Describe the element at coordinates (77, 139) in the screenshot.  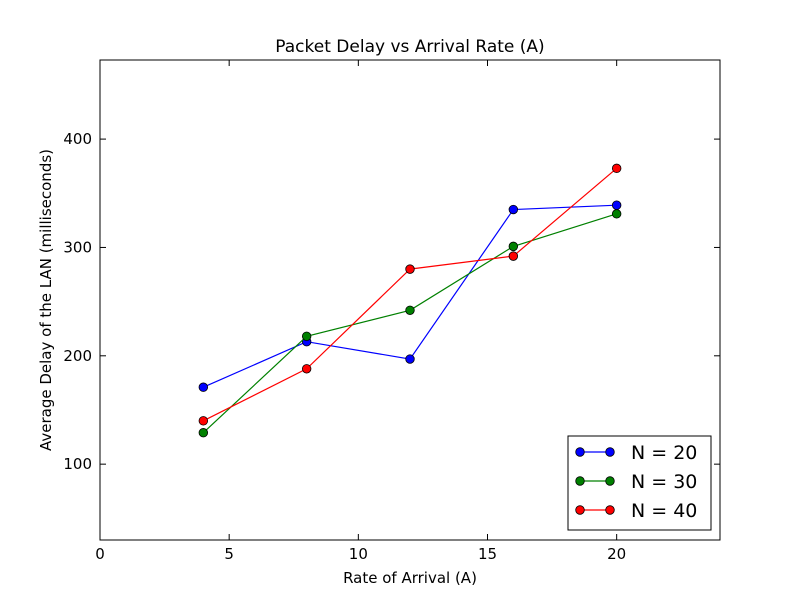
I see `y-tick-label: 400` at that location.